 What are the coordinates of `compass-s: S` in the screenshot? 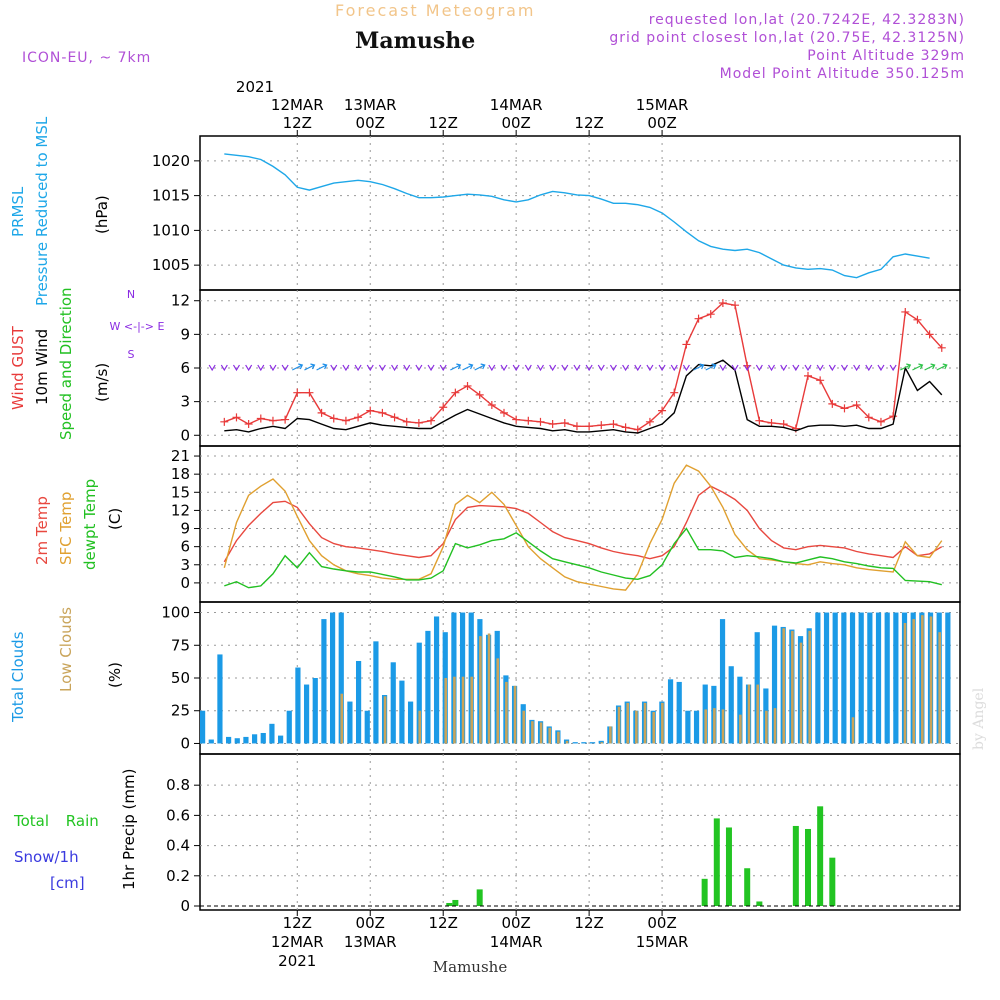 It's located at (131, 354).